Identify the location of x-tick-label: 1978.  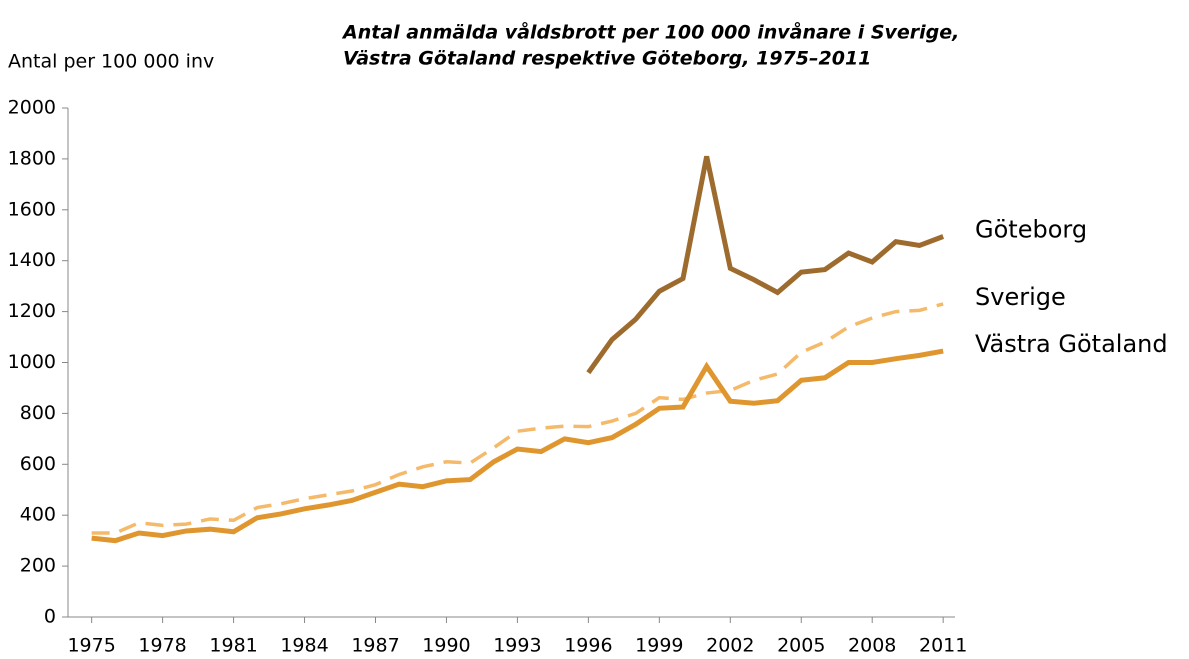
(162, 646).